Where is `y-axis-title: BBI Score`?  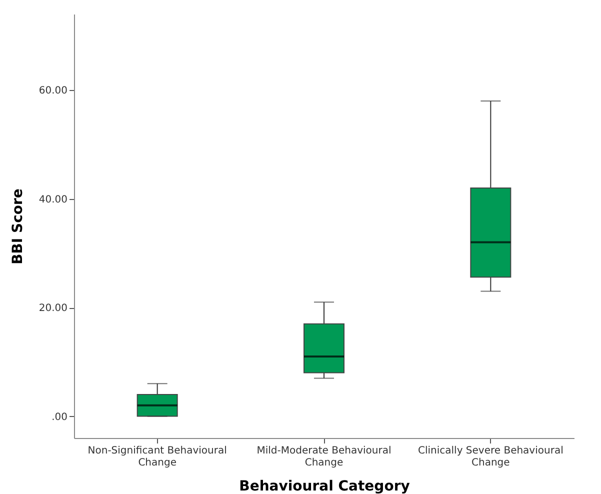
y-axis-title: BBI Score is located at coordinates (18, 226).